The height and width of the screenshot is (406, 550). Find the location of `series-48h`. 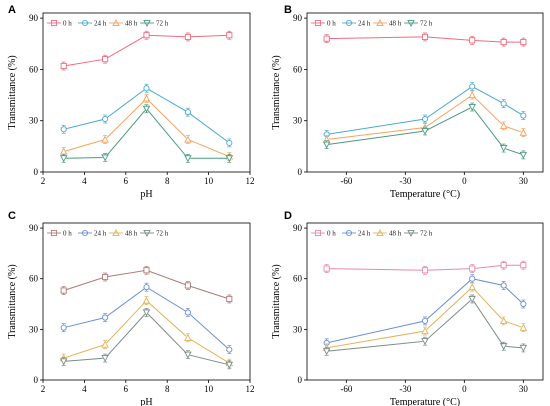

series-48h is located at coordinates (146, 332).